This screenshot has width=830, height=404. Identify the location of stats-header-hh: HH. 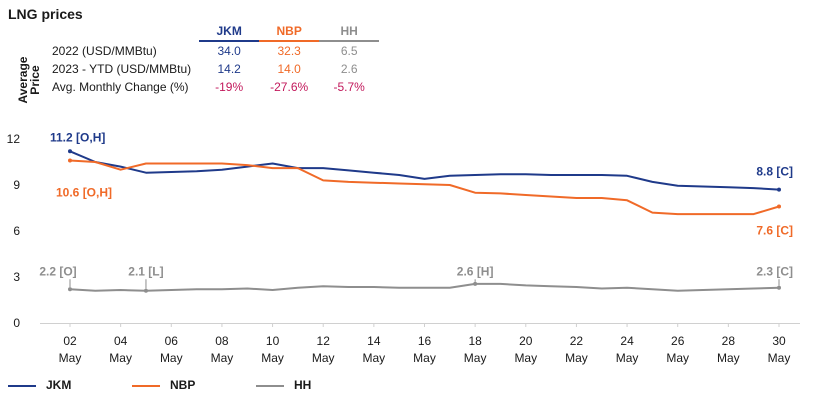
(349, 32).